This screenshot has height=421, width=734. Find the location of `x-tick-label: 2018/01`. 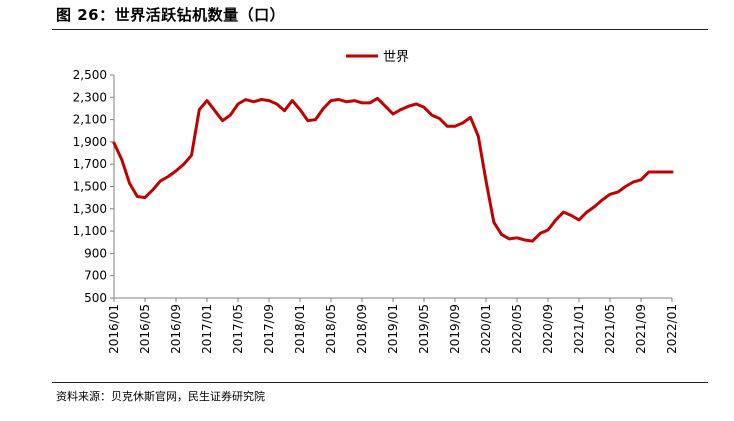

x-tick-label: 2018/01 is located at coordinates (300, 329).